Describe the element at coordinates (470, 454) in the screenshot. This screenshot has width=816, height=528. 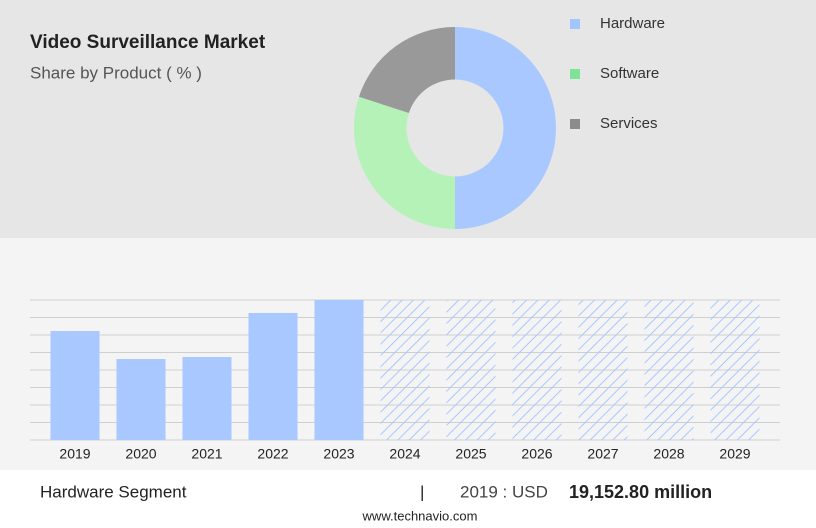
I see `x-tick-label: 2025` at that location.